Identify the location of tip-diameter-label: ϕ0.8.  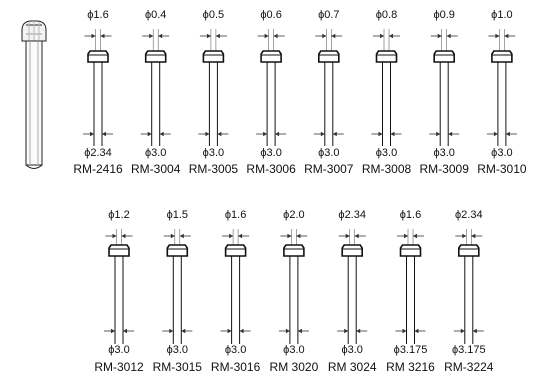
(386, 15).